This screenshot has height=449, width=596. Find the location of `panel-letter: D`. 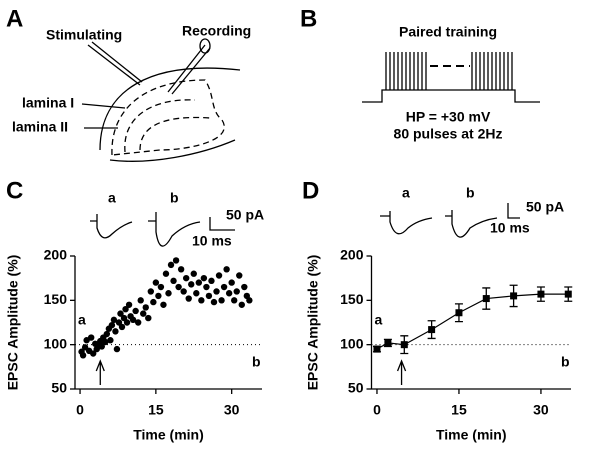

panel-letter: D is located at coordinates (310, 190).